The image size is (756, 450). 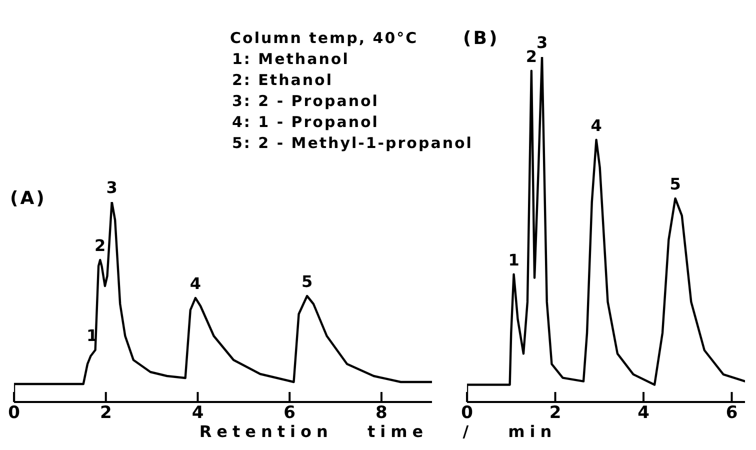 I want to click on x-axis-title: Retention time / min, so click(x=378, y=431).